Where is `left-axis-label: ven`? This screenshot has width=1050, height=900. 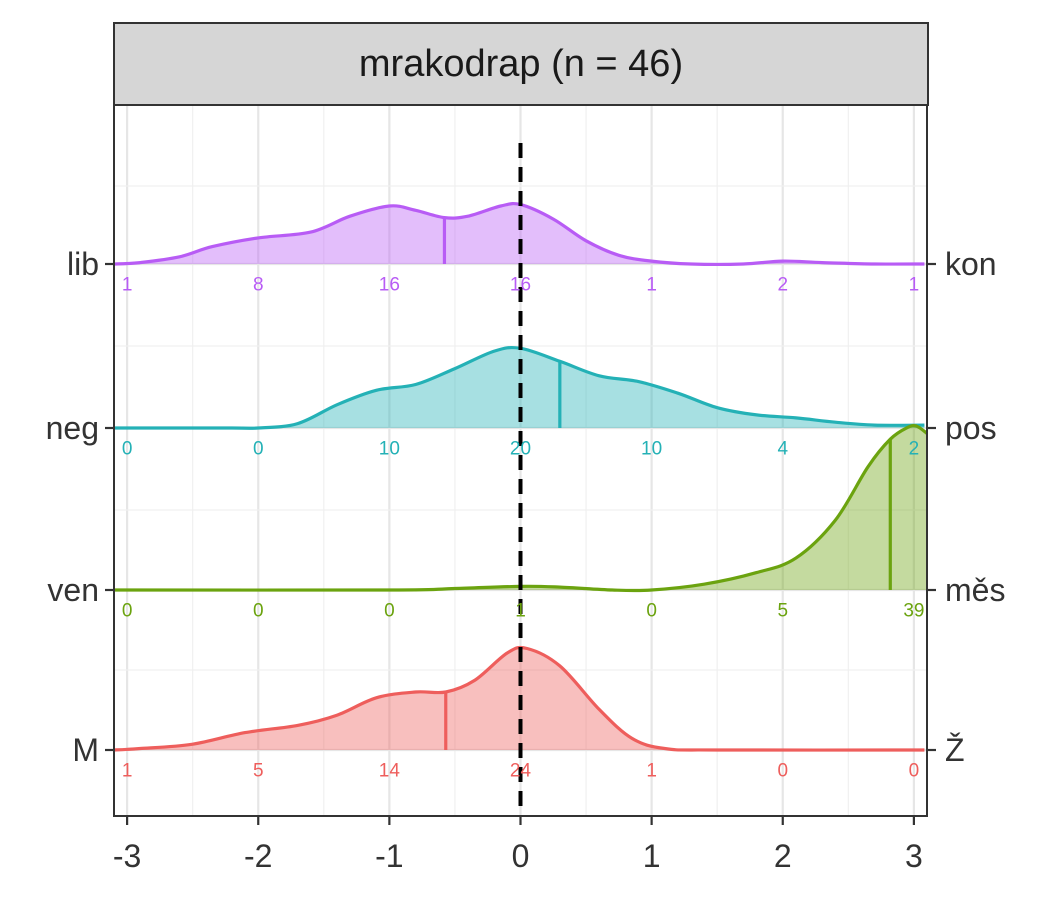 left-axis-label: ven is located at coordinates (73, 590).